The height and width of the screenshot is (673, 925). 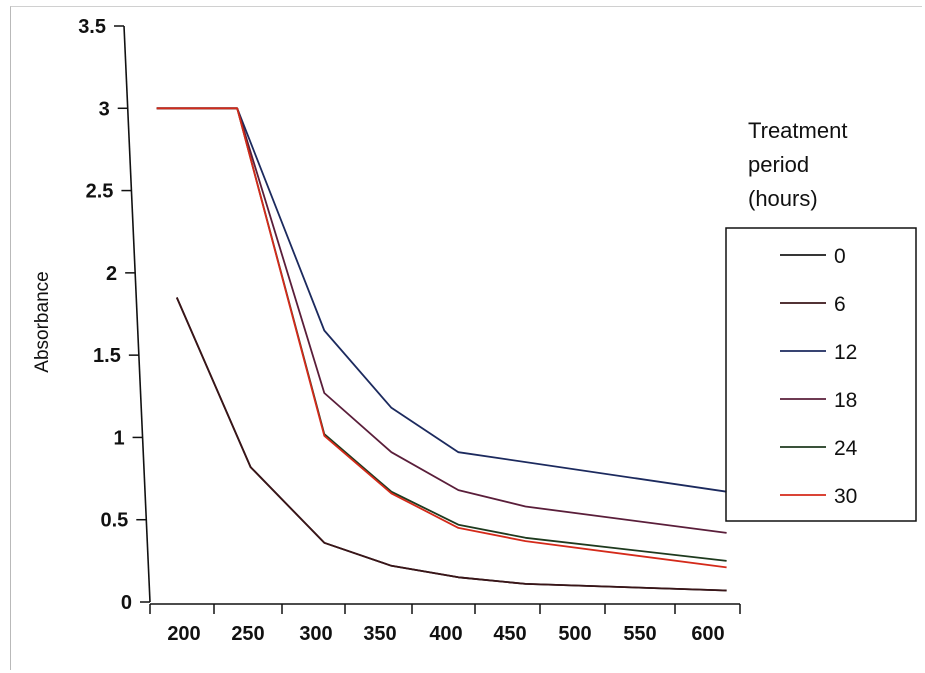 I want to click on legend-label-18: 18, so click(x=845, y=400).